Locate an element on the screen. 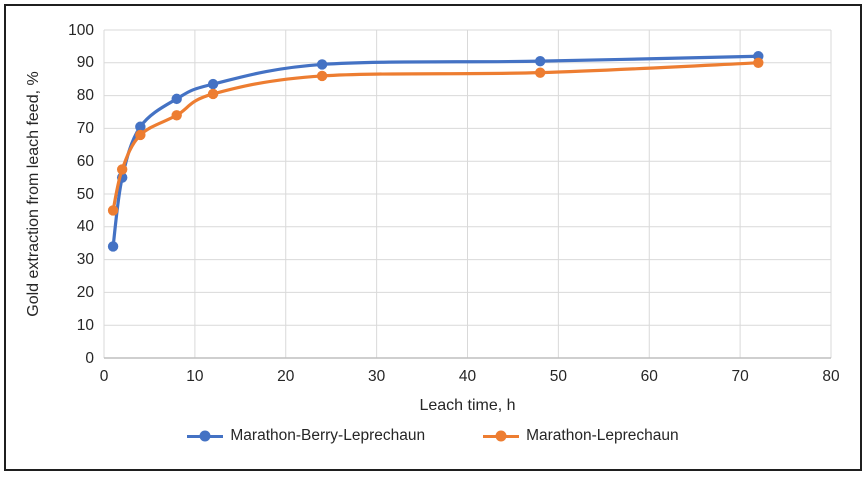 This screenshot has width=866, height=477. legend-item-marathon-berry-leprechaun: Marathon-Berry-Leprechaun is located at coordinates (306, 436).